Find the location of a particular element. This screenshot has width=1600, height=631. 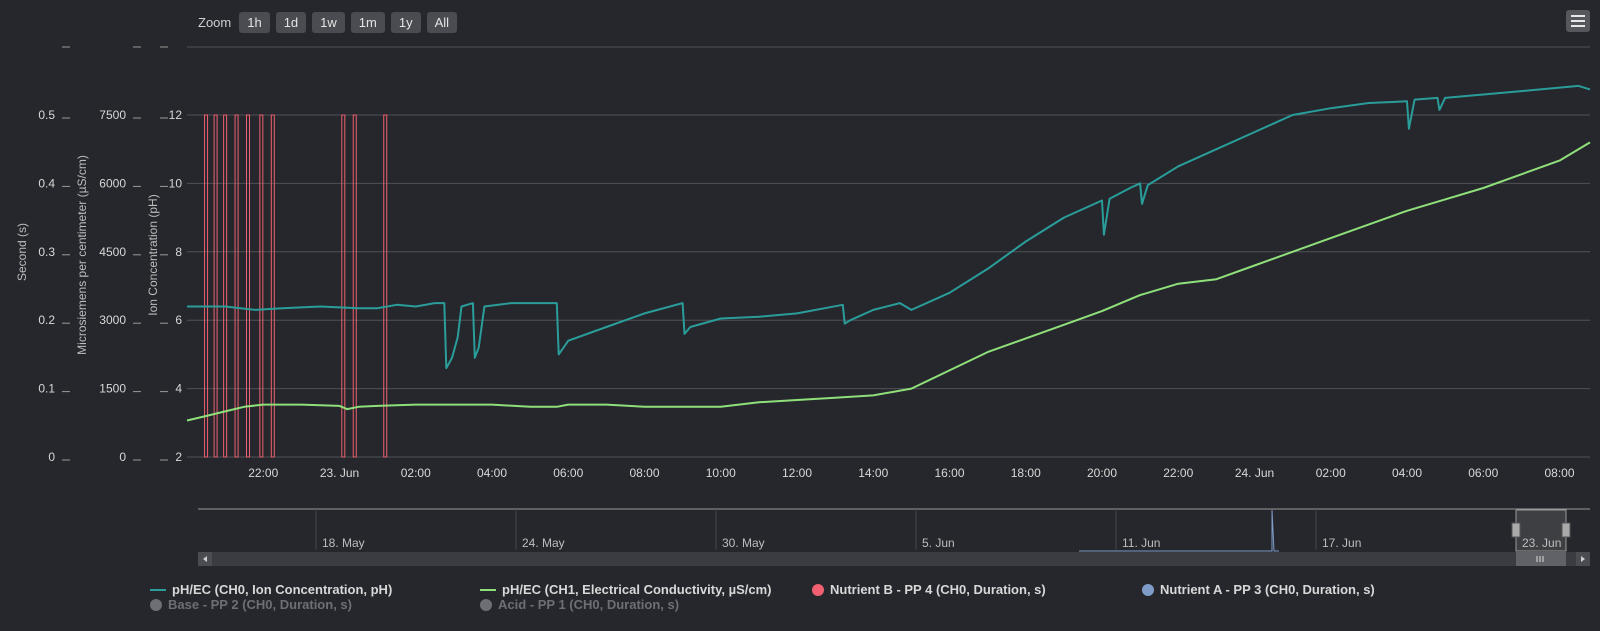

legend-item: Nutrient A - PP 3 (CH0, Duration, s) is located at coordinates (1258, 589).